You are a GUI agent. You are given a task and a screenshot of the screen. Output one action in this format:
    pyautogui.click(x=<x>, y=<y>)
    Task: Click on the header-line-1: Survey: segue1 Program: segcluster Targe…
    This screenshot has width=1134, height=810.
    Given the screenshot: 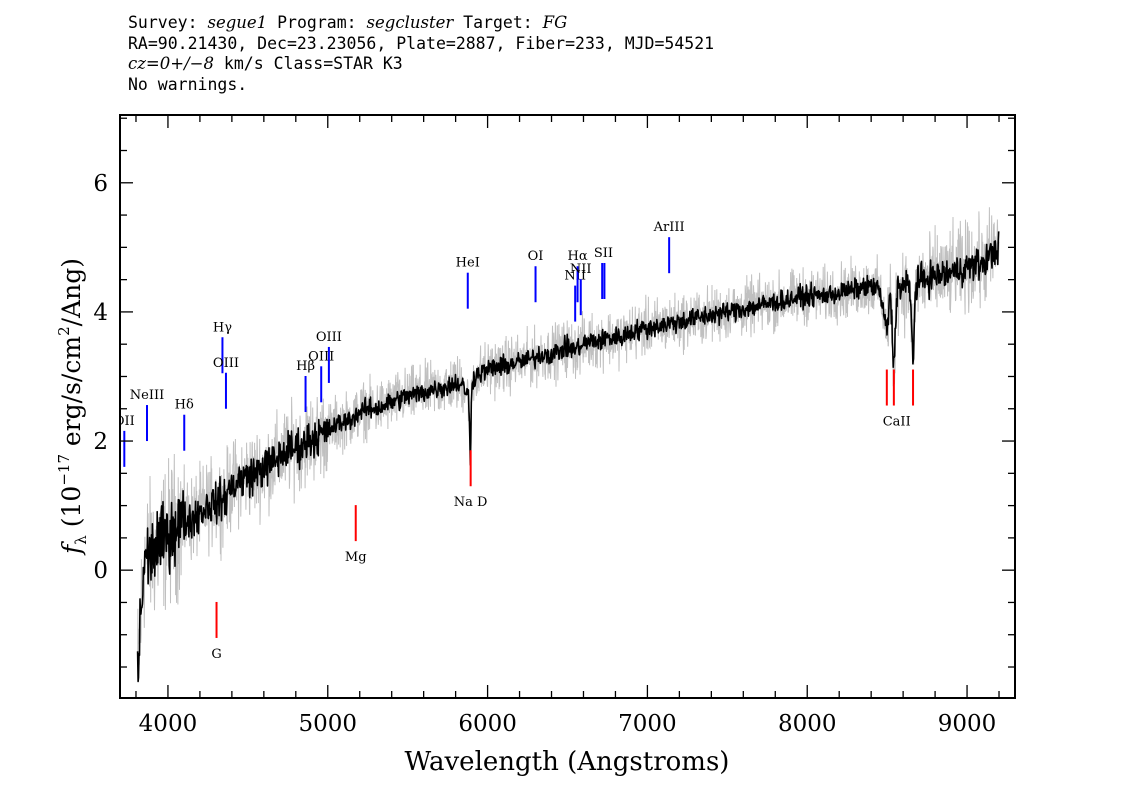 What is the action you would take?
    pyautogui.click(x=421, y=23)
    